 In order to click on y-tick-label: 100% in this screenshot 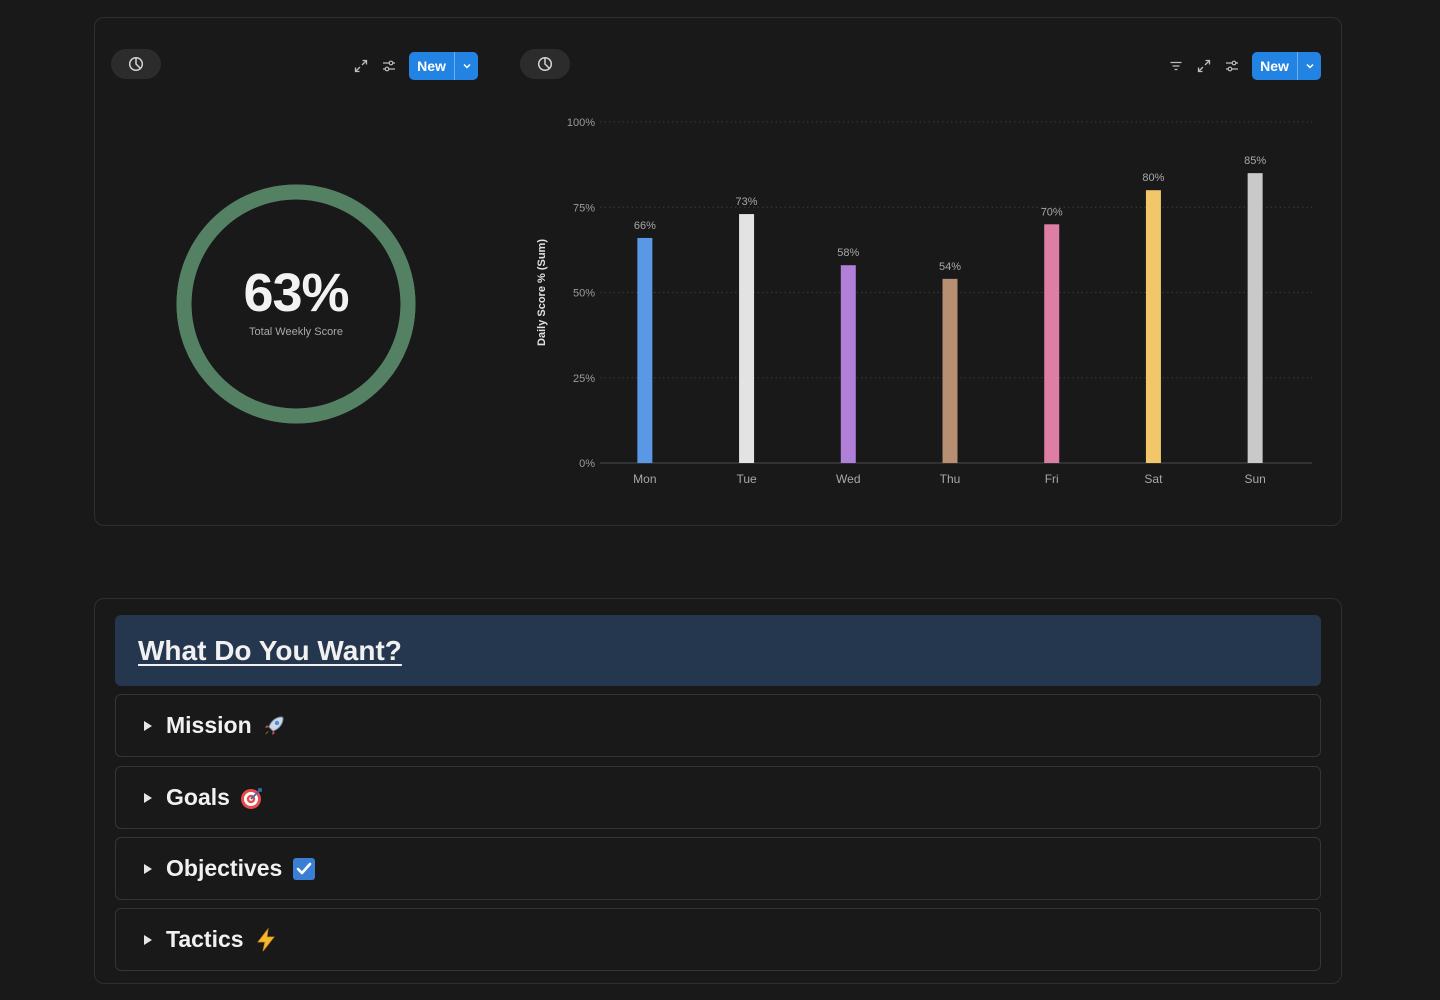, I will do `click(581, 123)`.